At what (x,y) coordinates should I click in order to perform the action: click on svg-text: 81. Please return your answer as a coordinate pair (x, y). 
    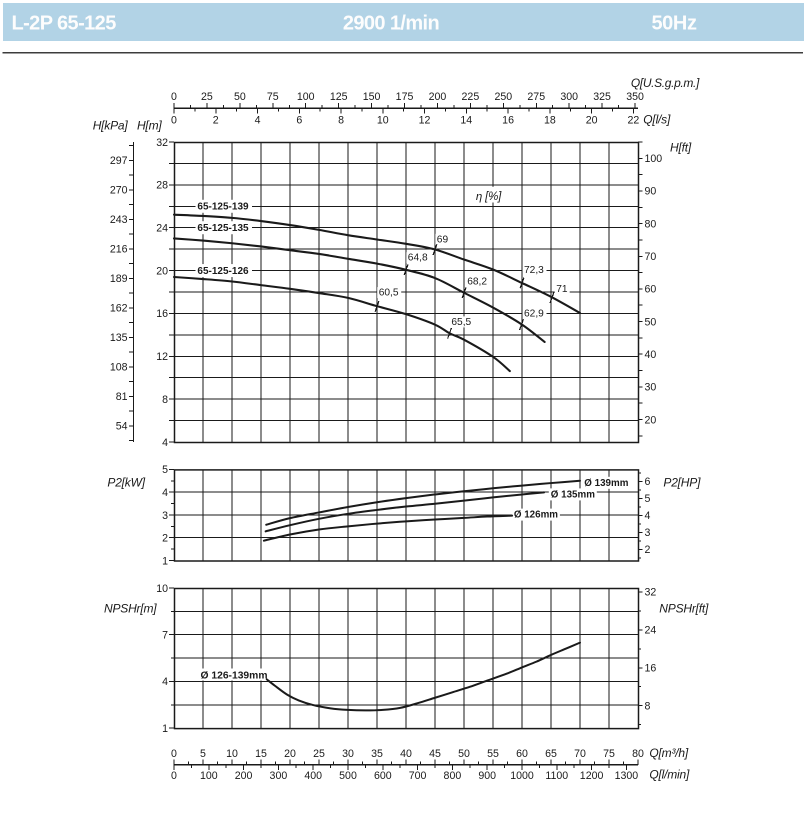
    Looking at the image, I should click on (122, 397).